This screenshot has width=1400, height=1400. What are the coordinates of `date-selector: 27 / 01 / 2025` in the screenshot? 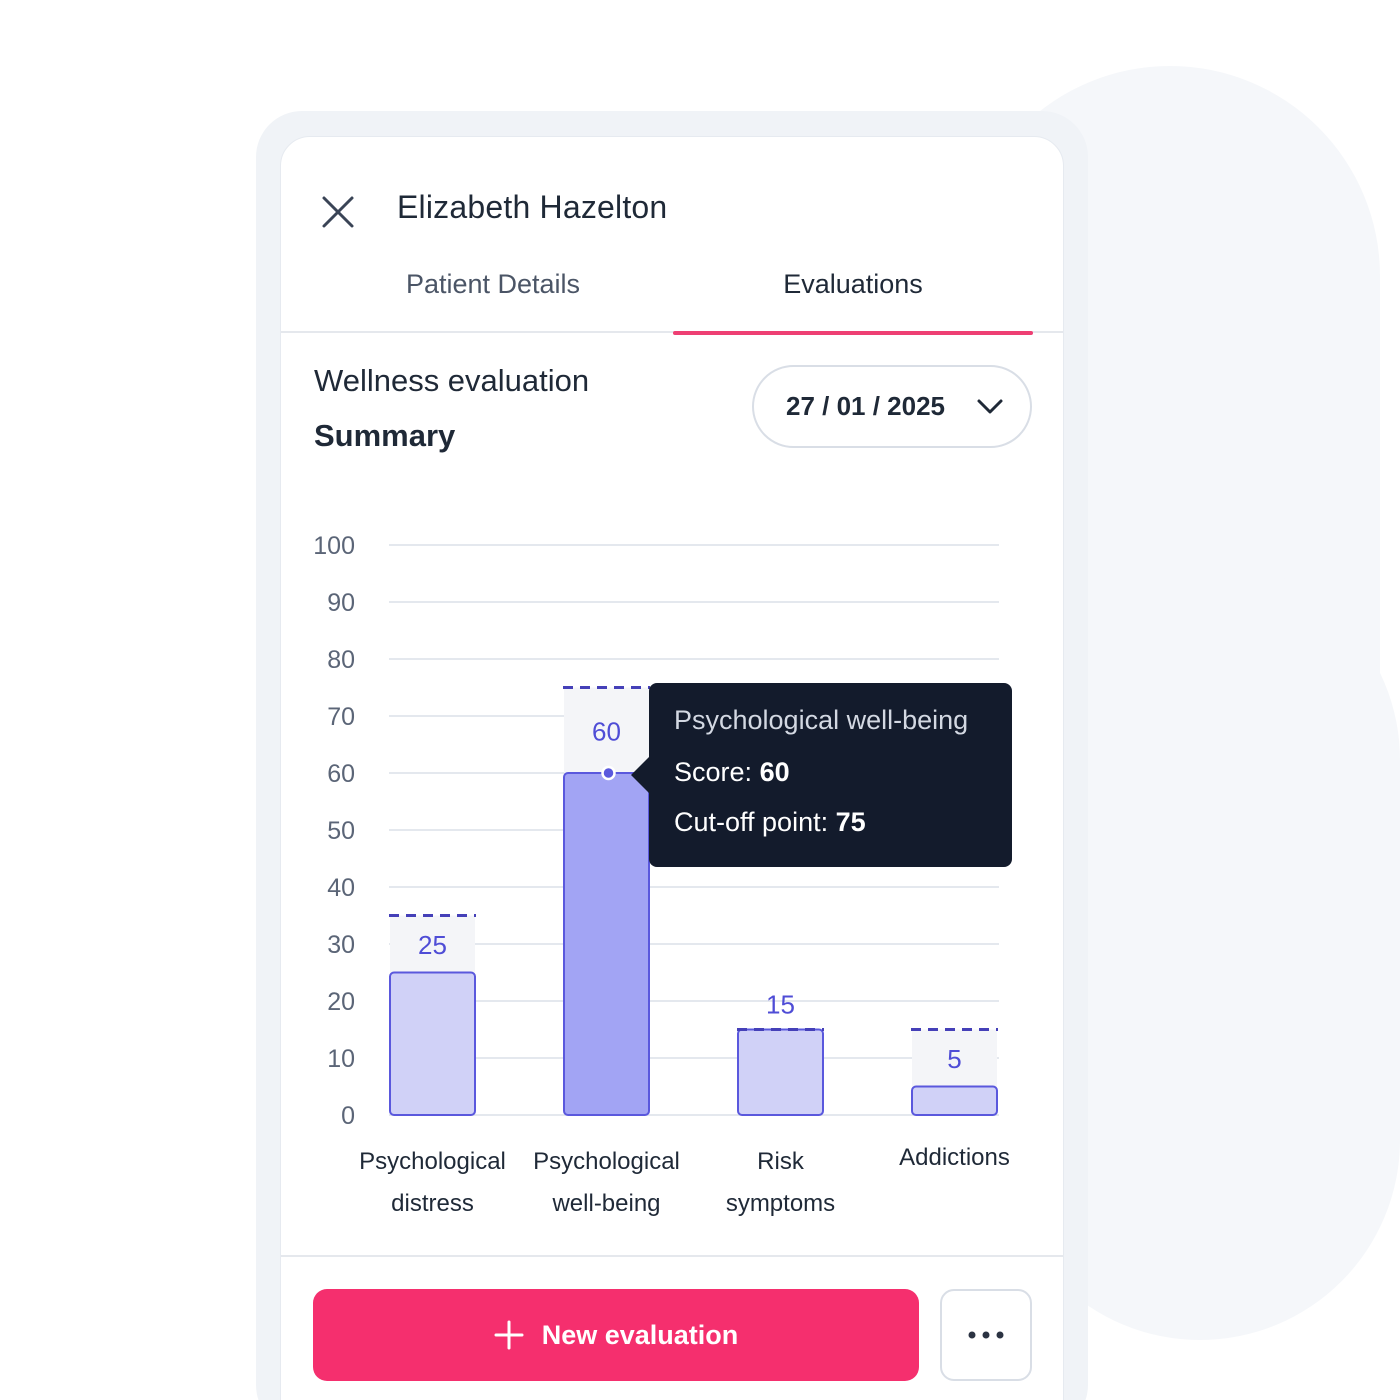 It's located at (892, 406).